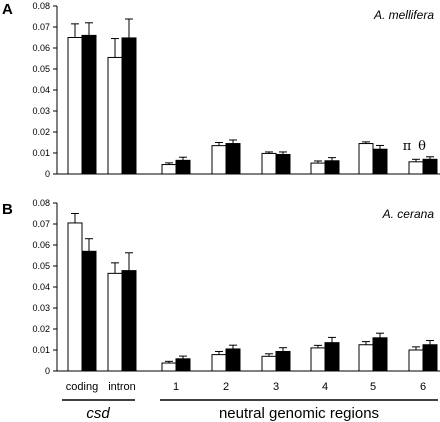 This screenshot has width=440, height=422. What do you see at coordinates (41, 48) in the screenshot?
I see `panel-a-y-tick-label: 0.06` at bounding box center [41, 48].